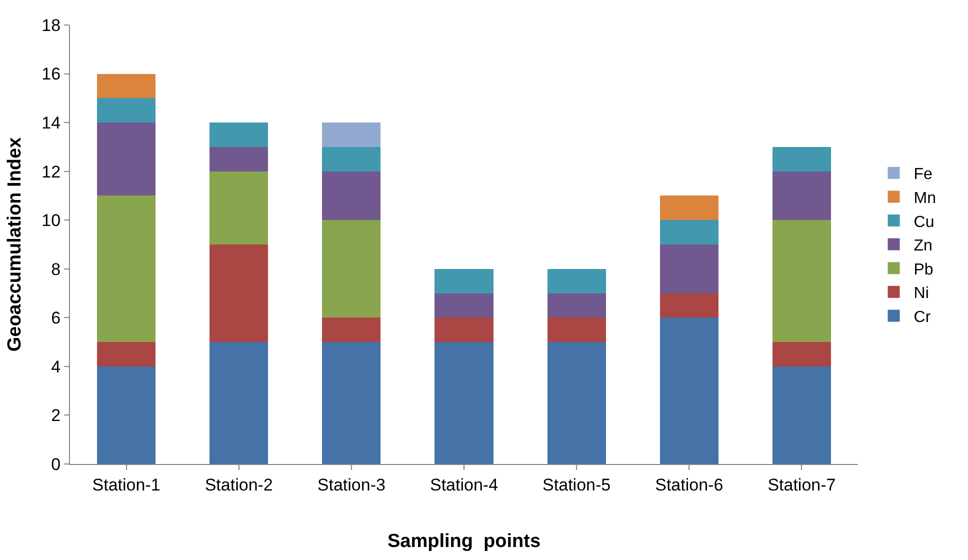  I want to click on y-tick-label: 4, so click(56, 366).